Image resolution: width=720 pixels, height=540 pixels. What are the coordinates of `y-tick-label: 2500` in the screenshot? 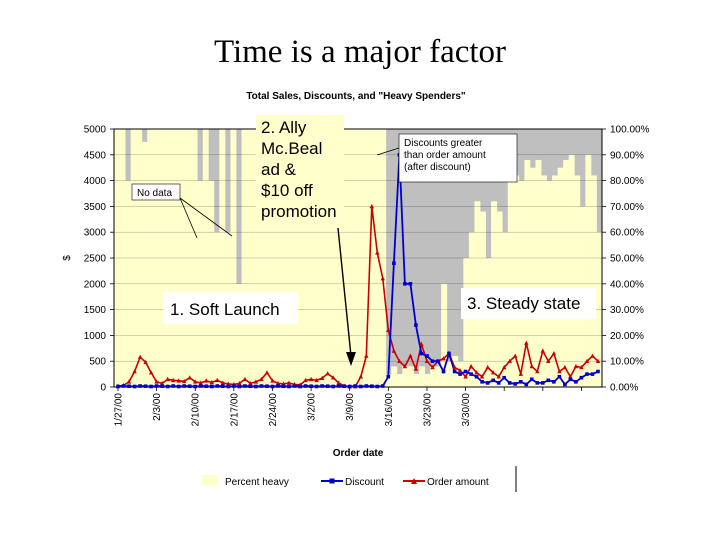 It's located at (95, 259).